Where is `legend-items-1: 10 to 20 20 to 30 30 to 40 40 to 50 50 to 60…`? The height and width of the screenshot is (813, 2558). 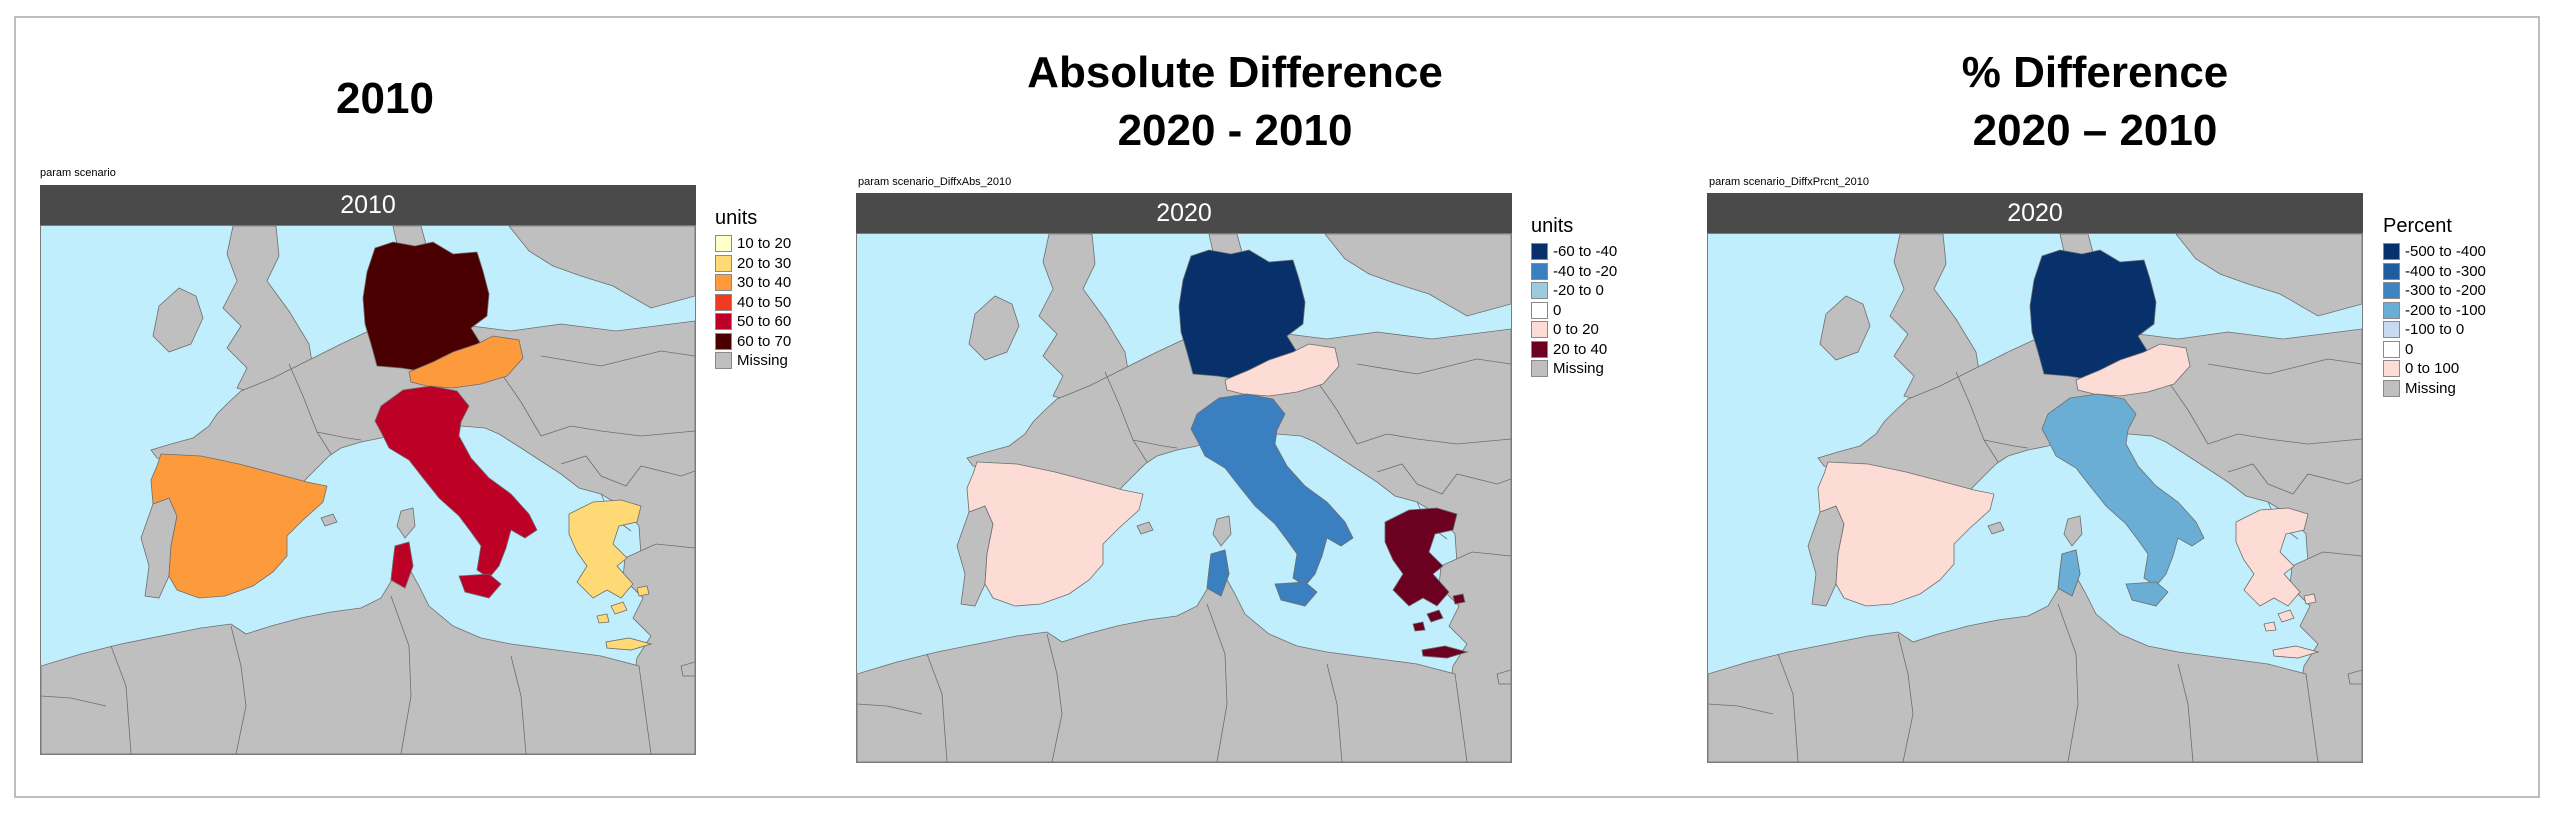
legend-items-1: 10 to 20 20 to 30 30 to 40 40 to 50 50 to 60… is located at coordinates (753, 302).